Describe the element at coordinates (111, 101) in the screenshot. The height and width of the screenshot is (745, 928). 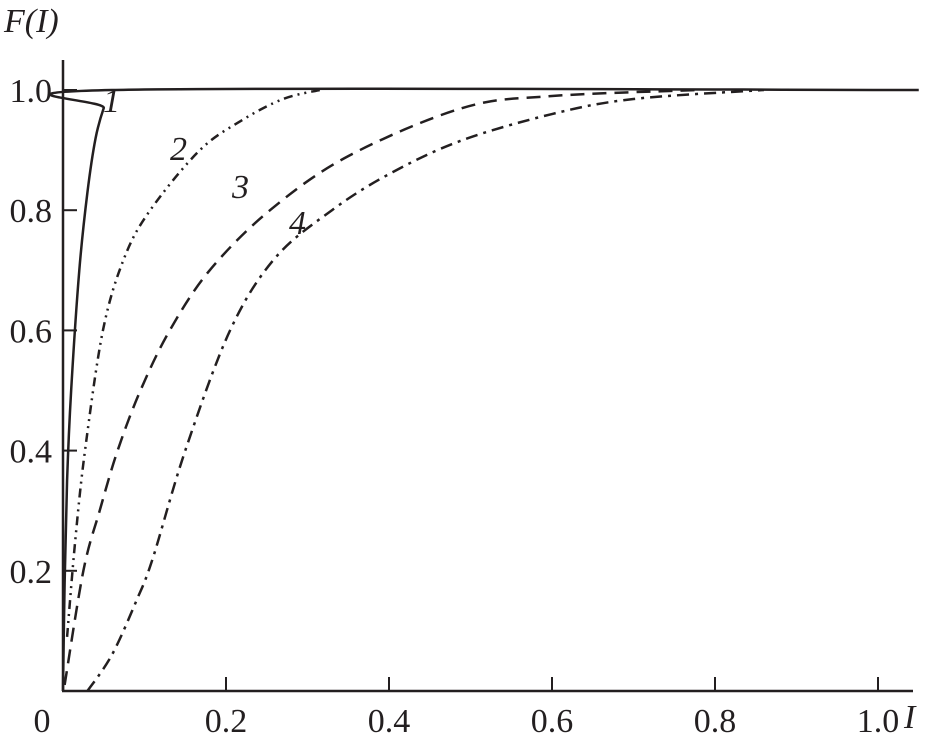
I see `curve-label-1: 1` at that location.